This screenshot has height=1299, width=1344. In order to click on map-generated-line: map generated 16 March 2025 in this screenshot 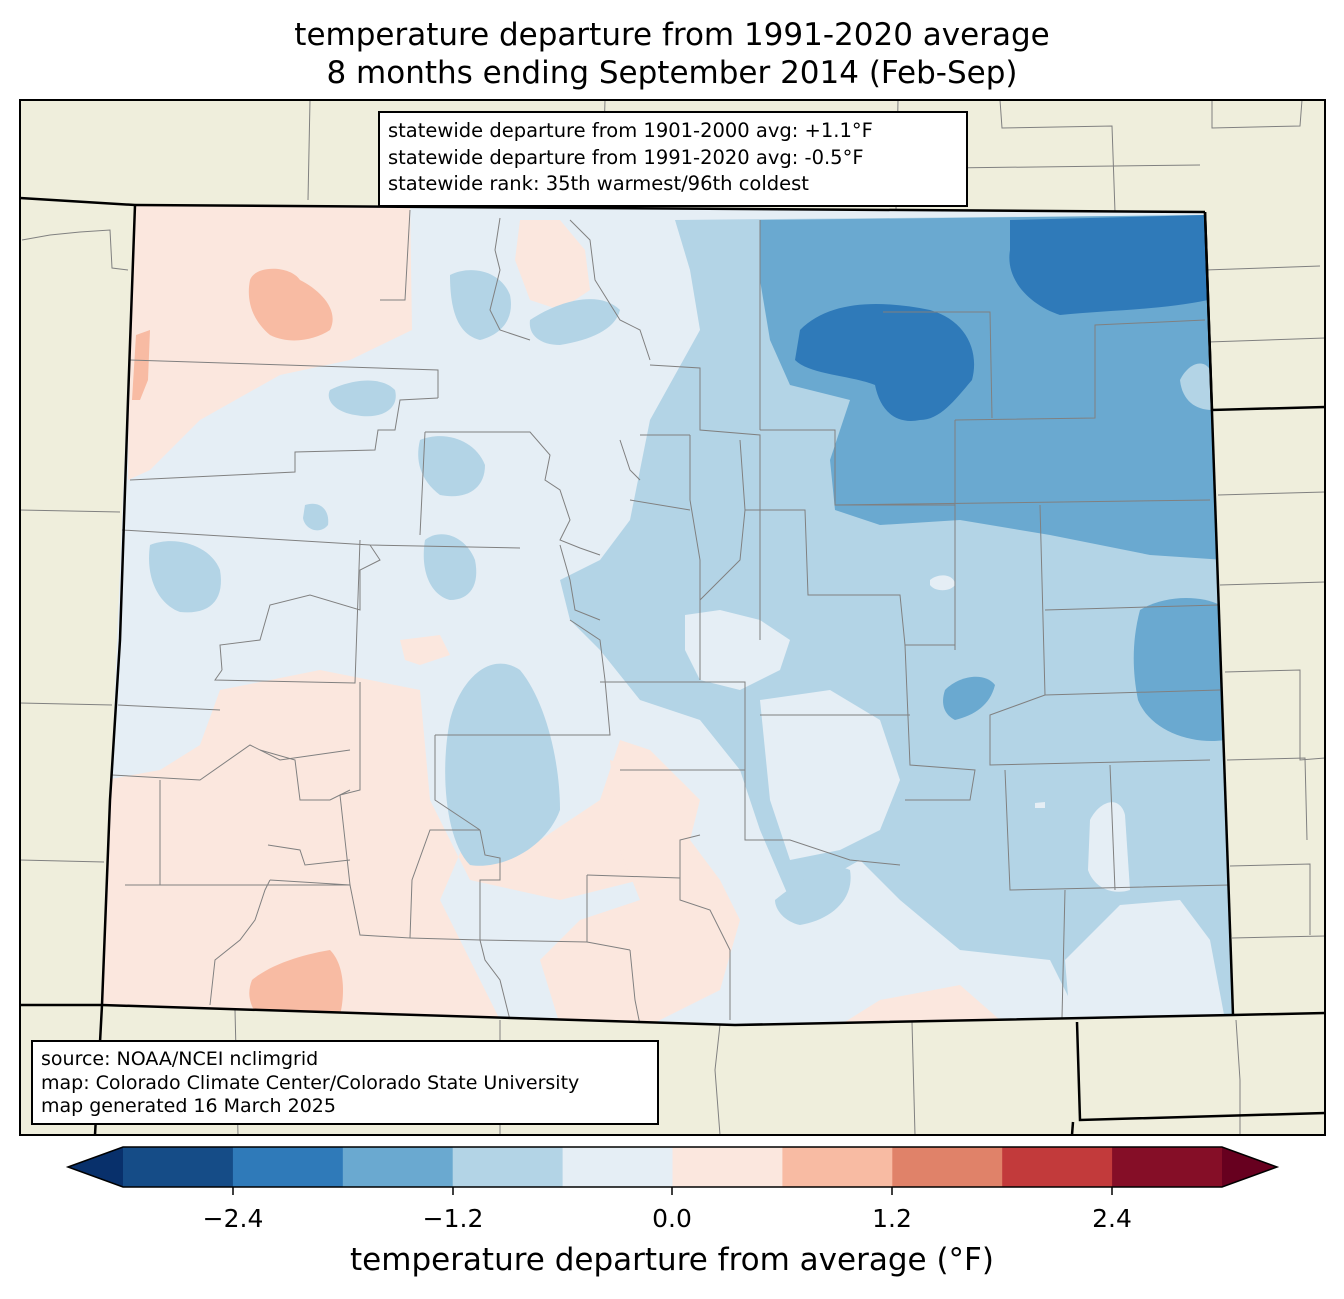, I will do `click(188, 1106)`.